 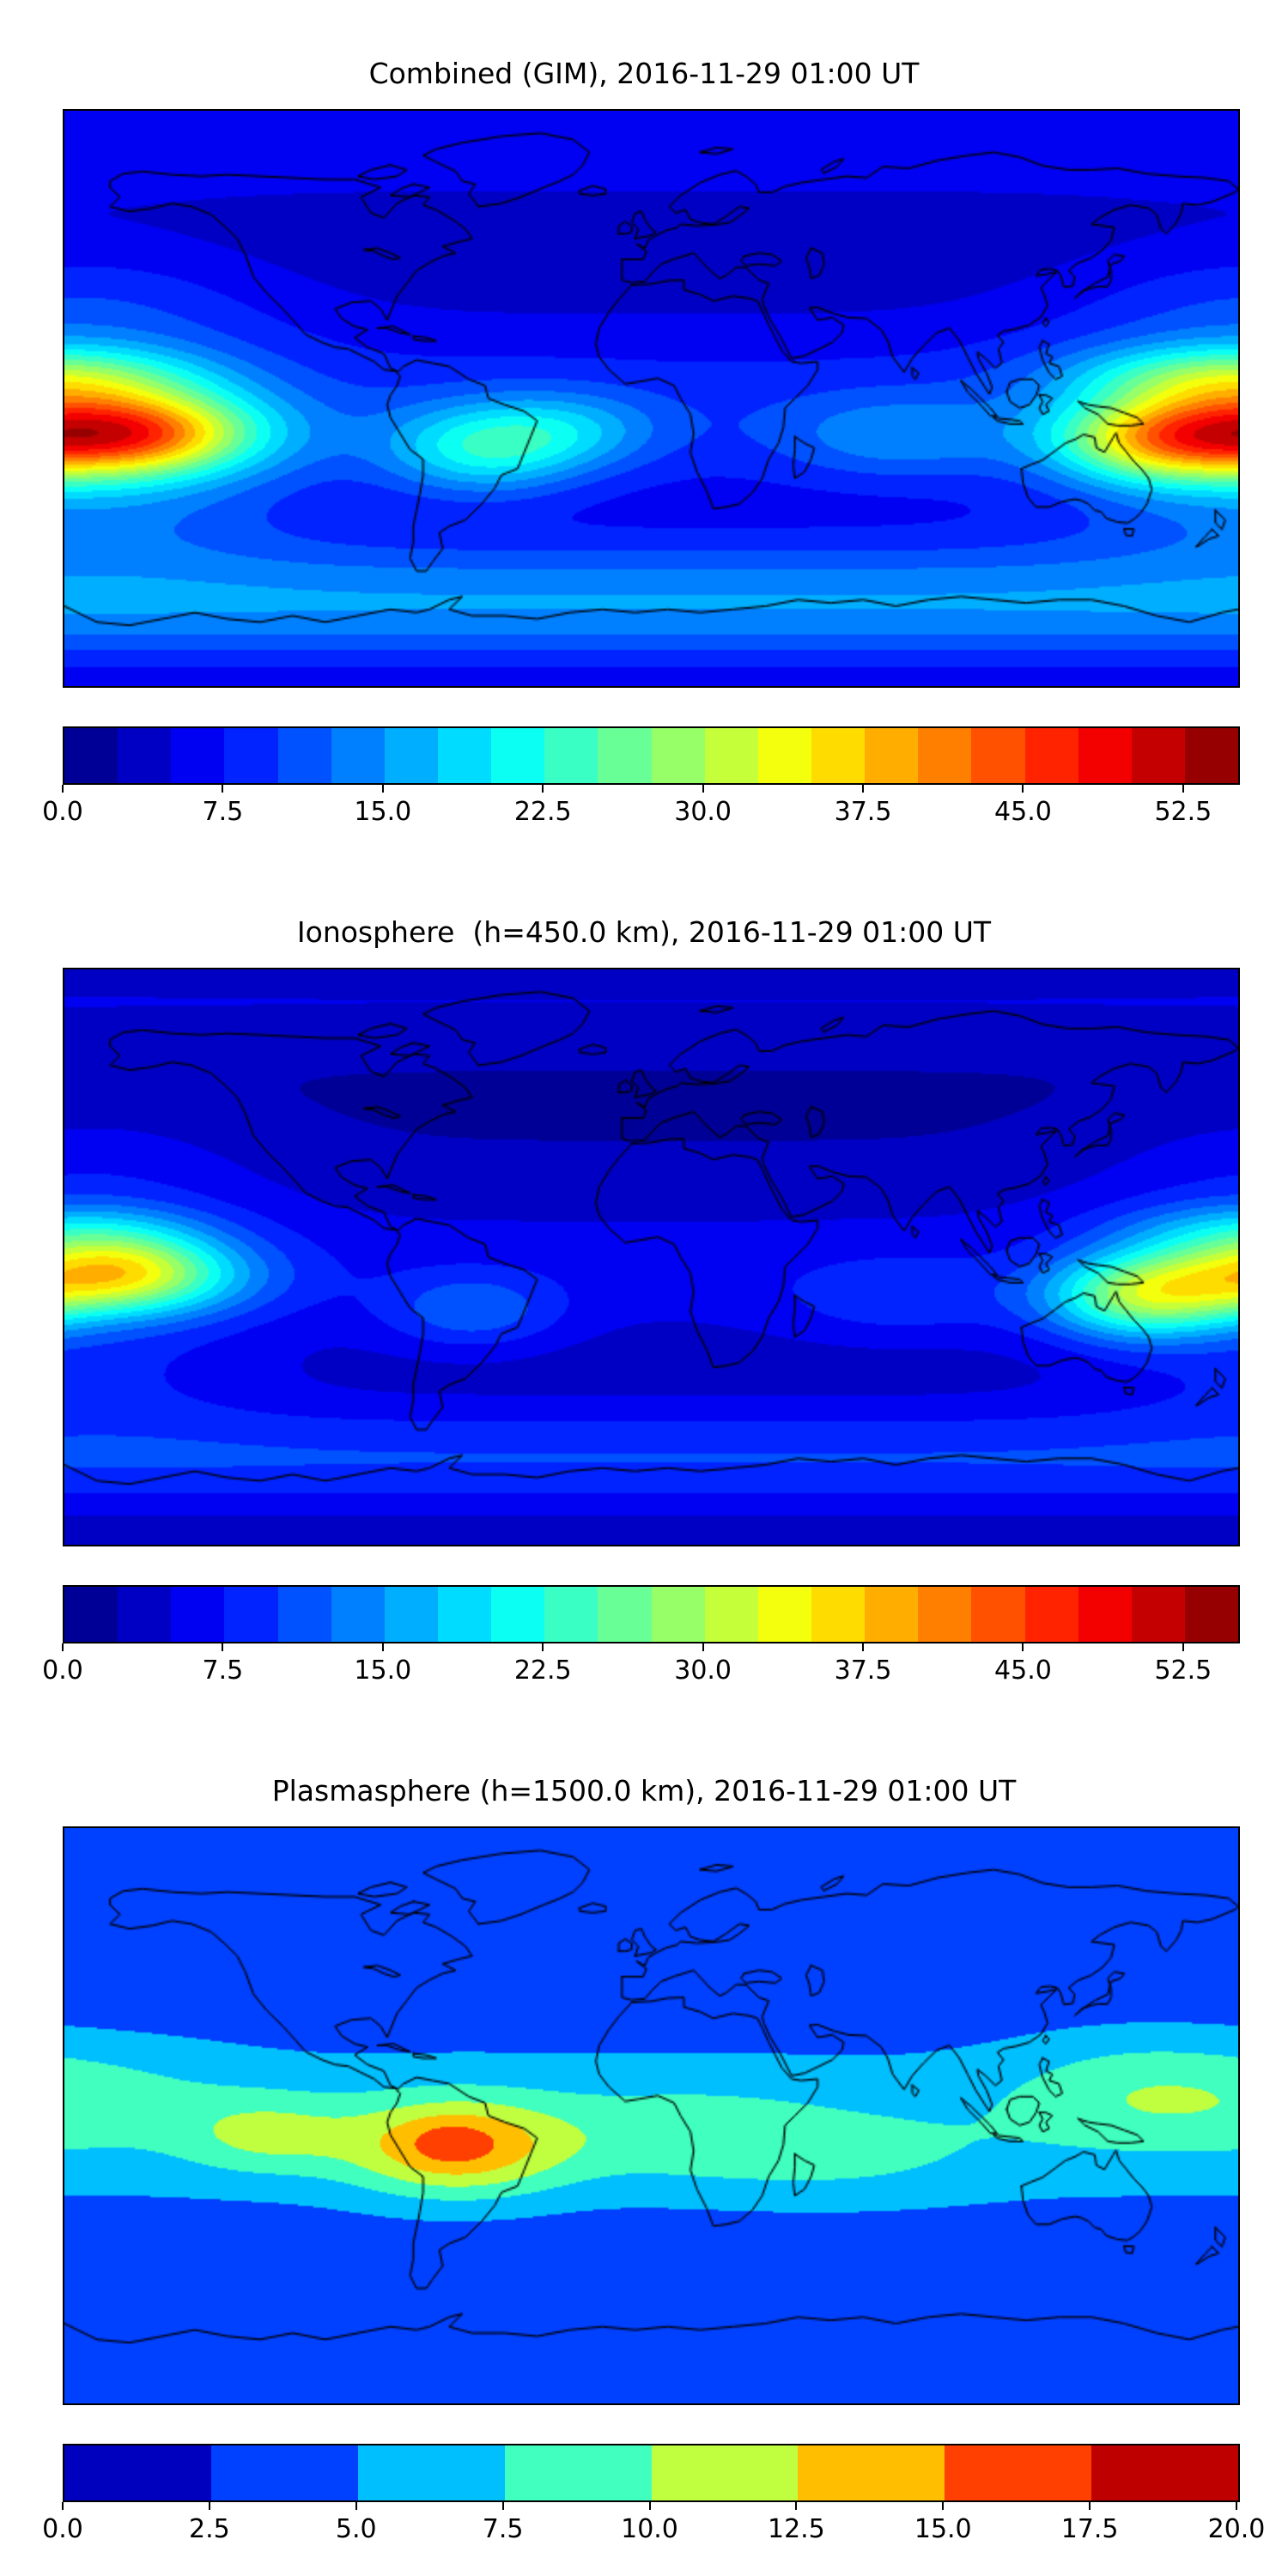 I want to click on colorbar-tick-label: 2.5, so click(x=209, y=2529).